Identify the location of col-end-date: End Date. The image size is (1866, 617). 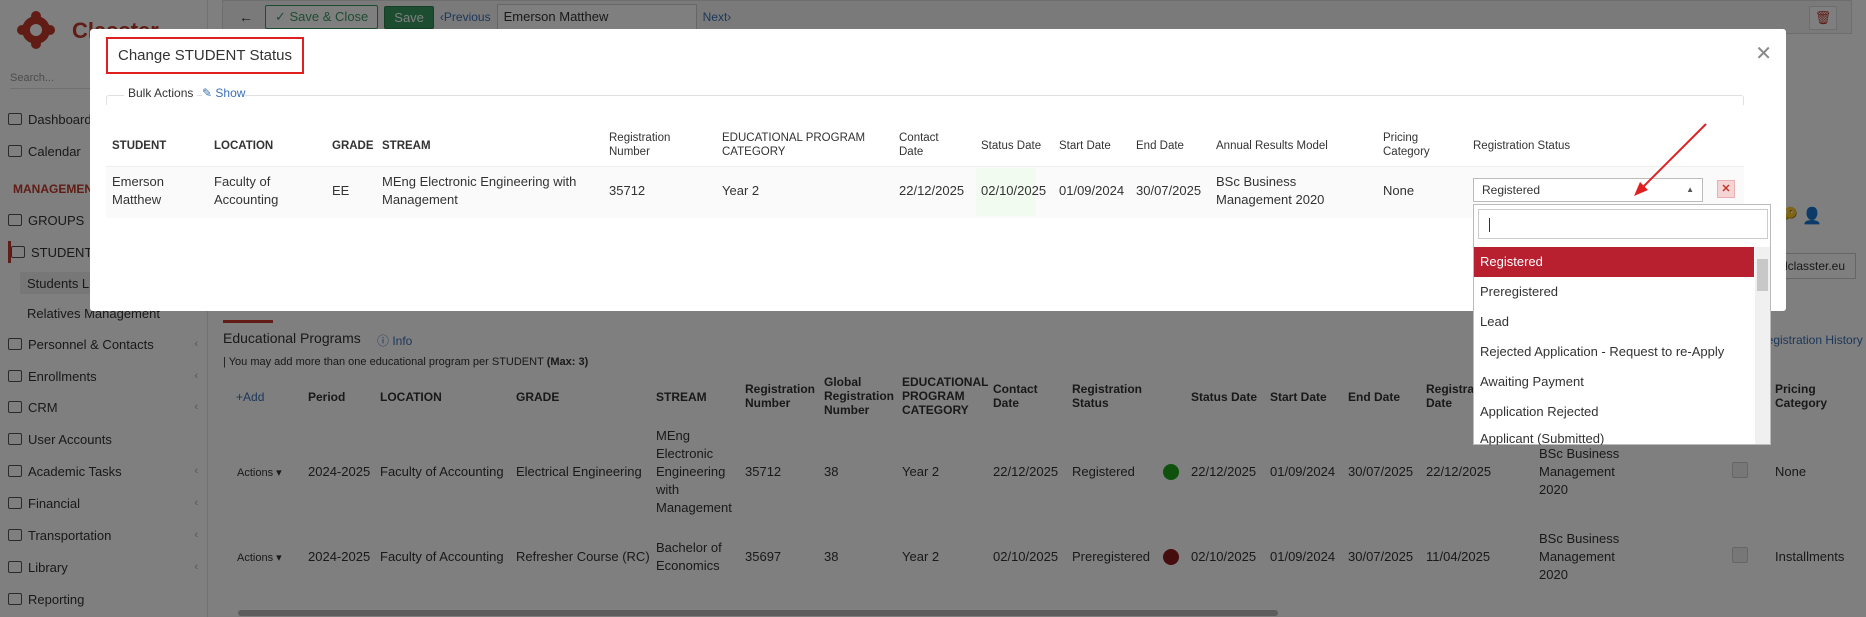
(1160, 146).